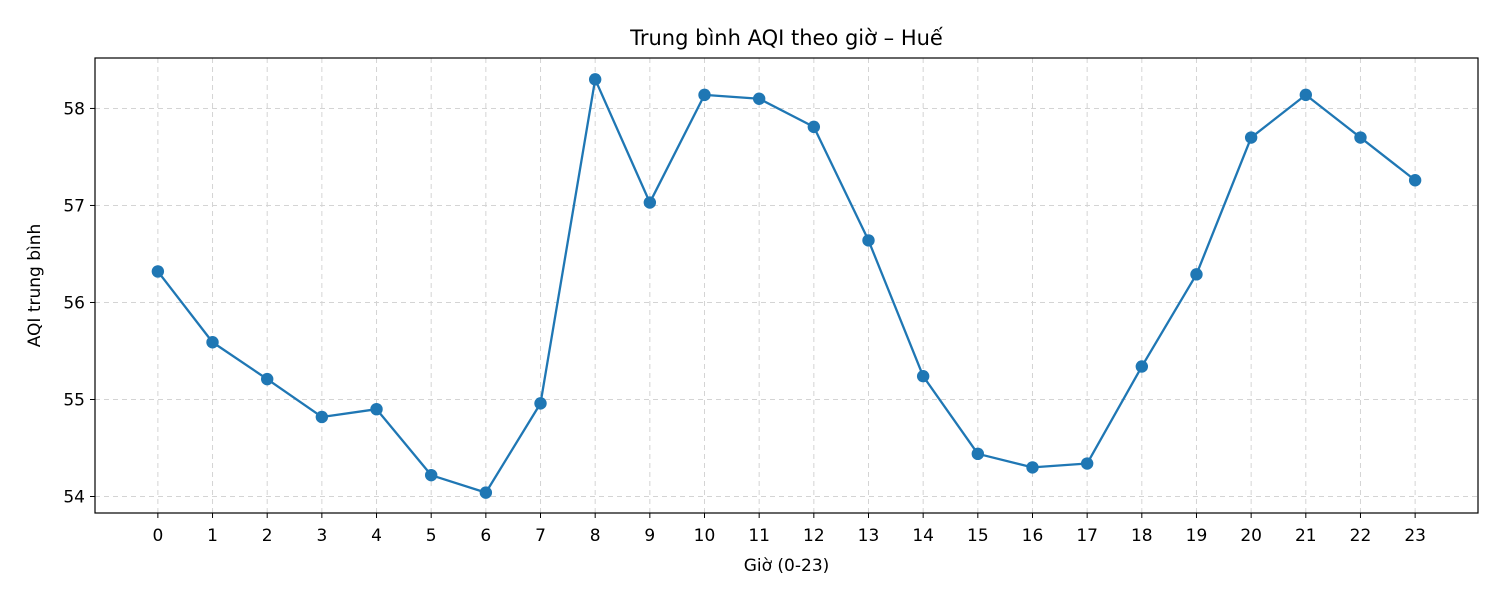 This screenshot has height=600, width=1500. Describe the element at coordinates (35, 286) in the screenshot. I see `y-axis-label: AQI trung bình` at that location.